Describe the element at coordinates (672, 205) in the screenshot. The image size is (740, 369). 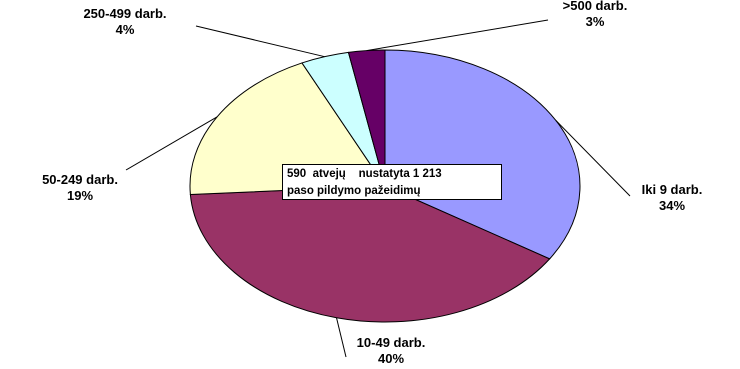
I see `slice-value-iki-9: 34%` at that location.